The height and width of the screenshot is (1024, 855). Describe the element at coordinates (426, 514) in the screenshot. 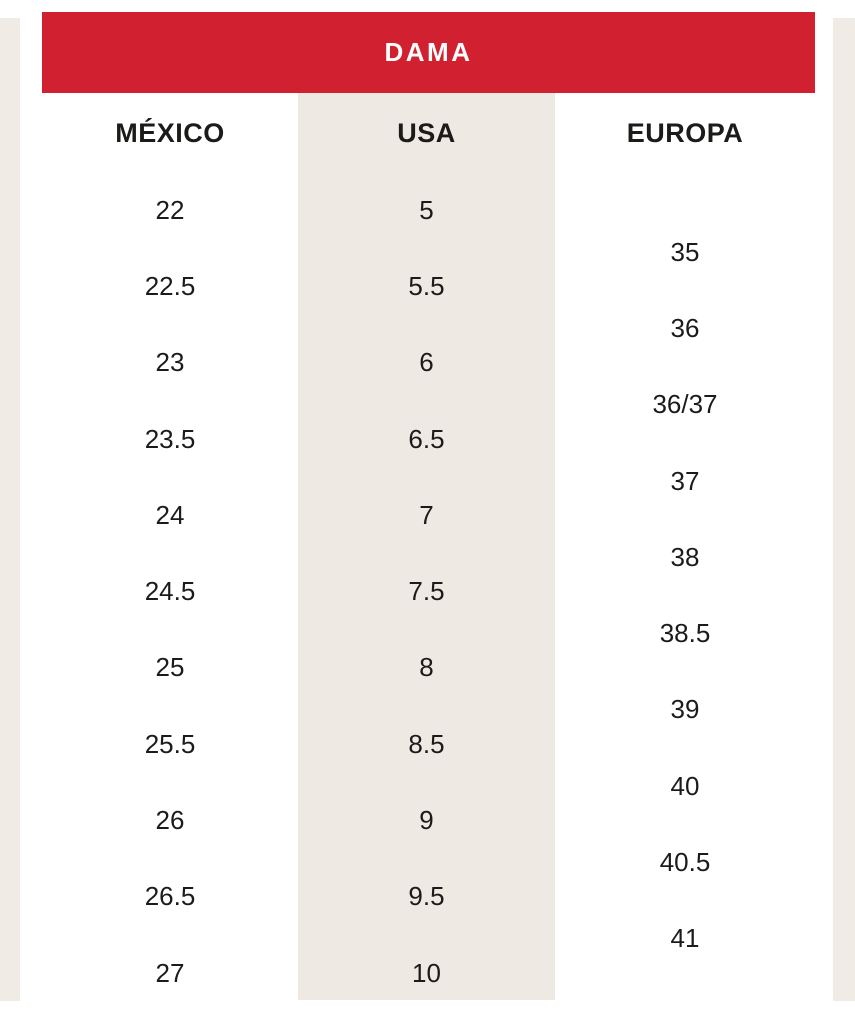

I see `size-value: 7` at that location.